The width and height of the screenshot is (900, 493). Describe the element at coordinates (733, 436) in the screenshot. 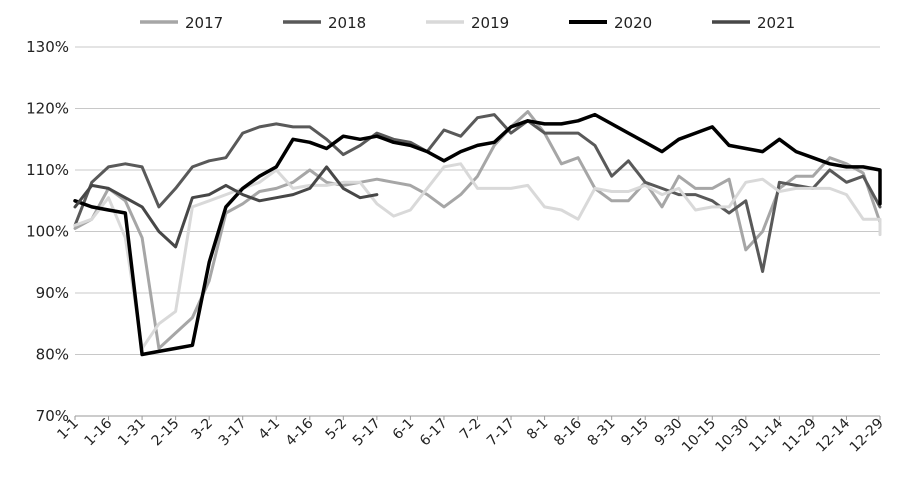

I see `x-tick-label: 10-30` at that location.